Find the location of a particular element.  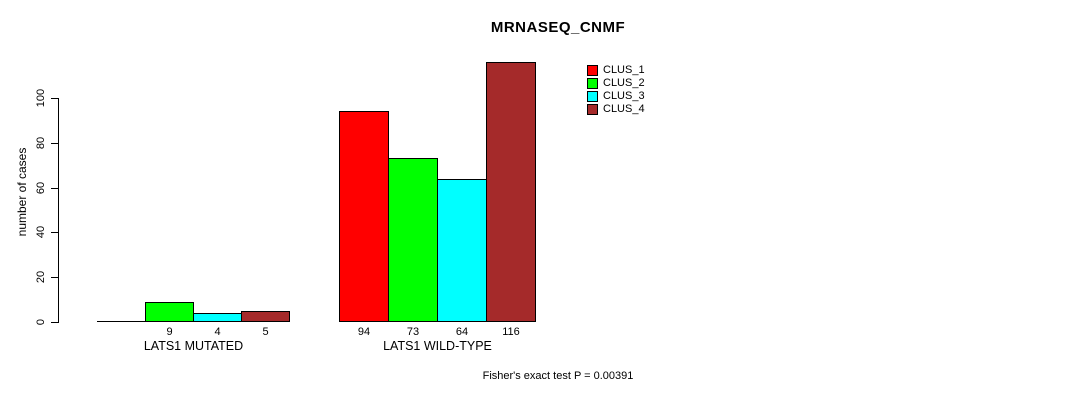

legend-label: CLUS_1 is located at coordinates (624, 70).